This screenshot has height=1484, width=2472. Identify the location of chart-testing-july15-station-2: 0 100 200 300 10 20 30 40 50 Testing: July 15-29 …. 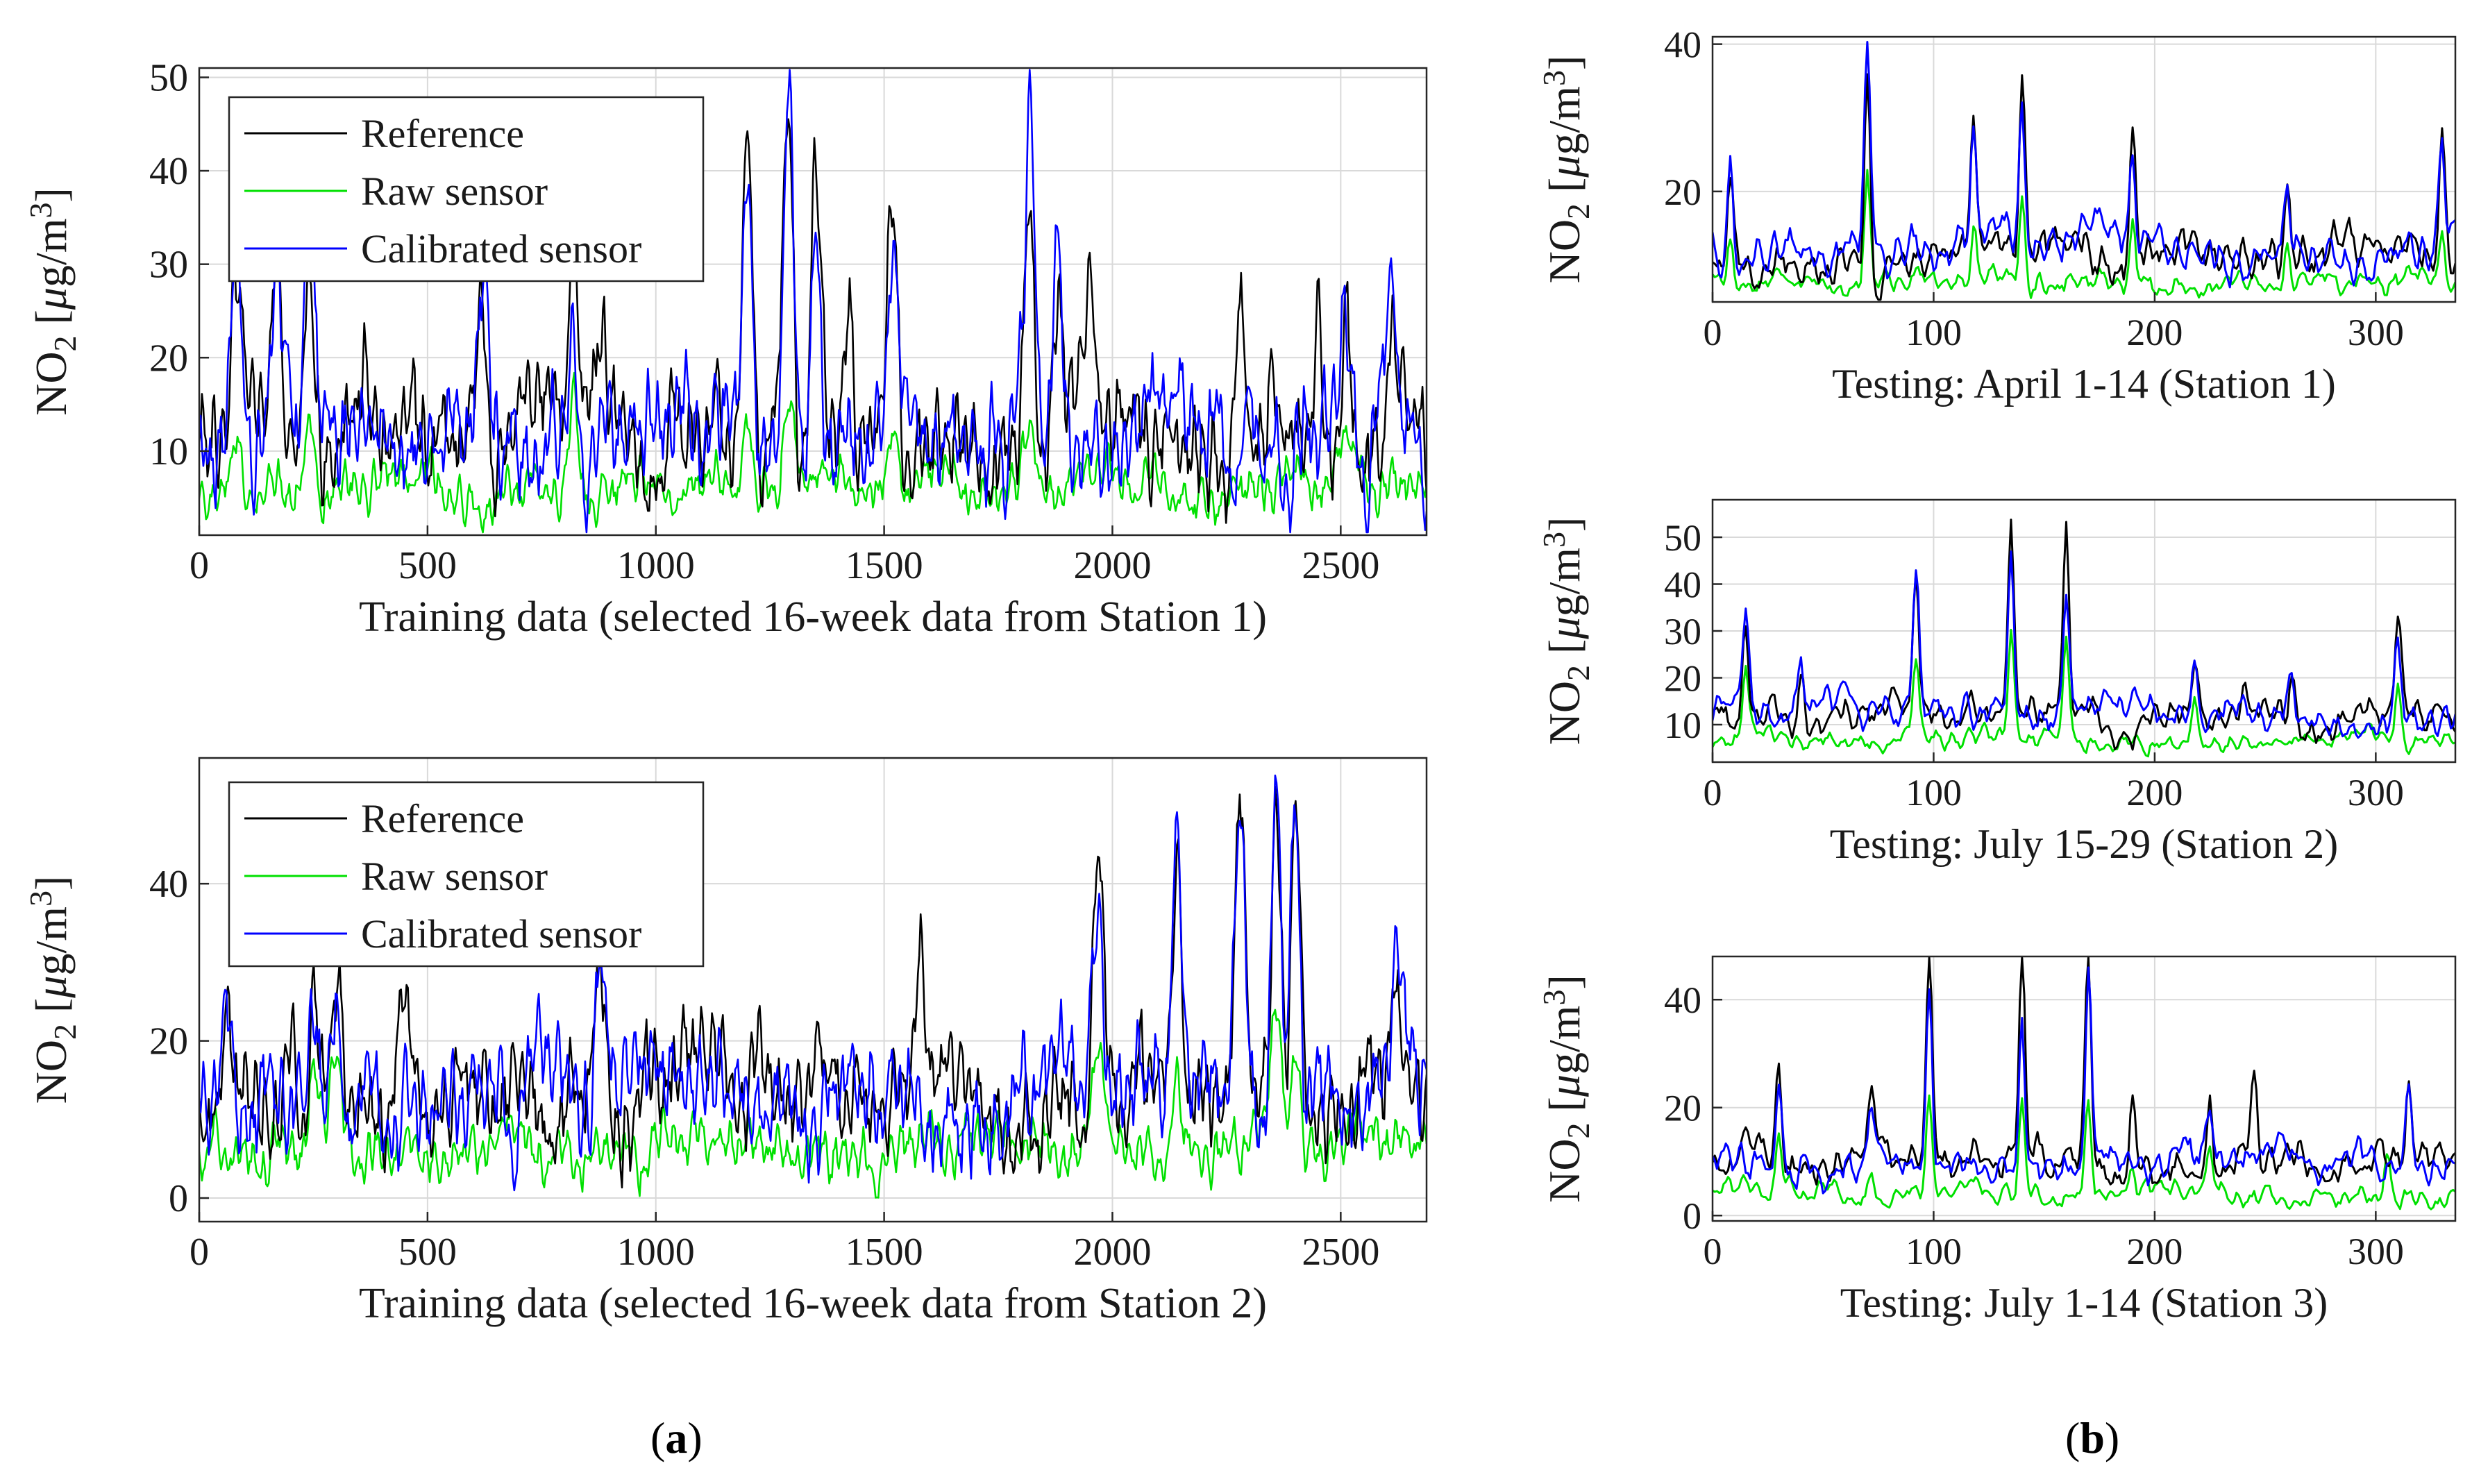
(1997, 683).